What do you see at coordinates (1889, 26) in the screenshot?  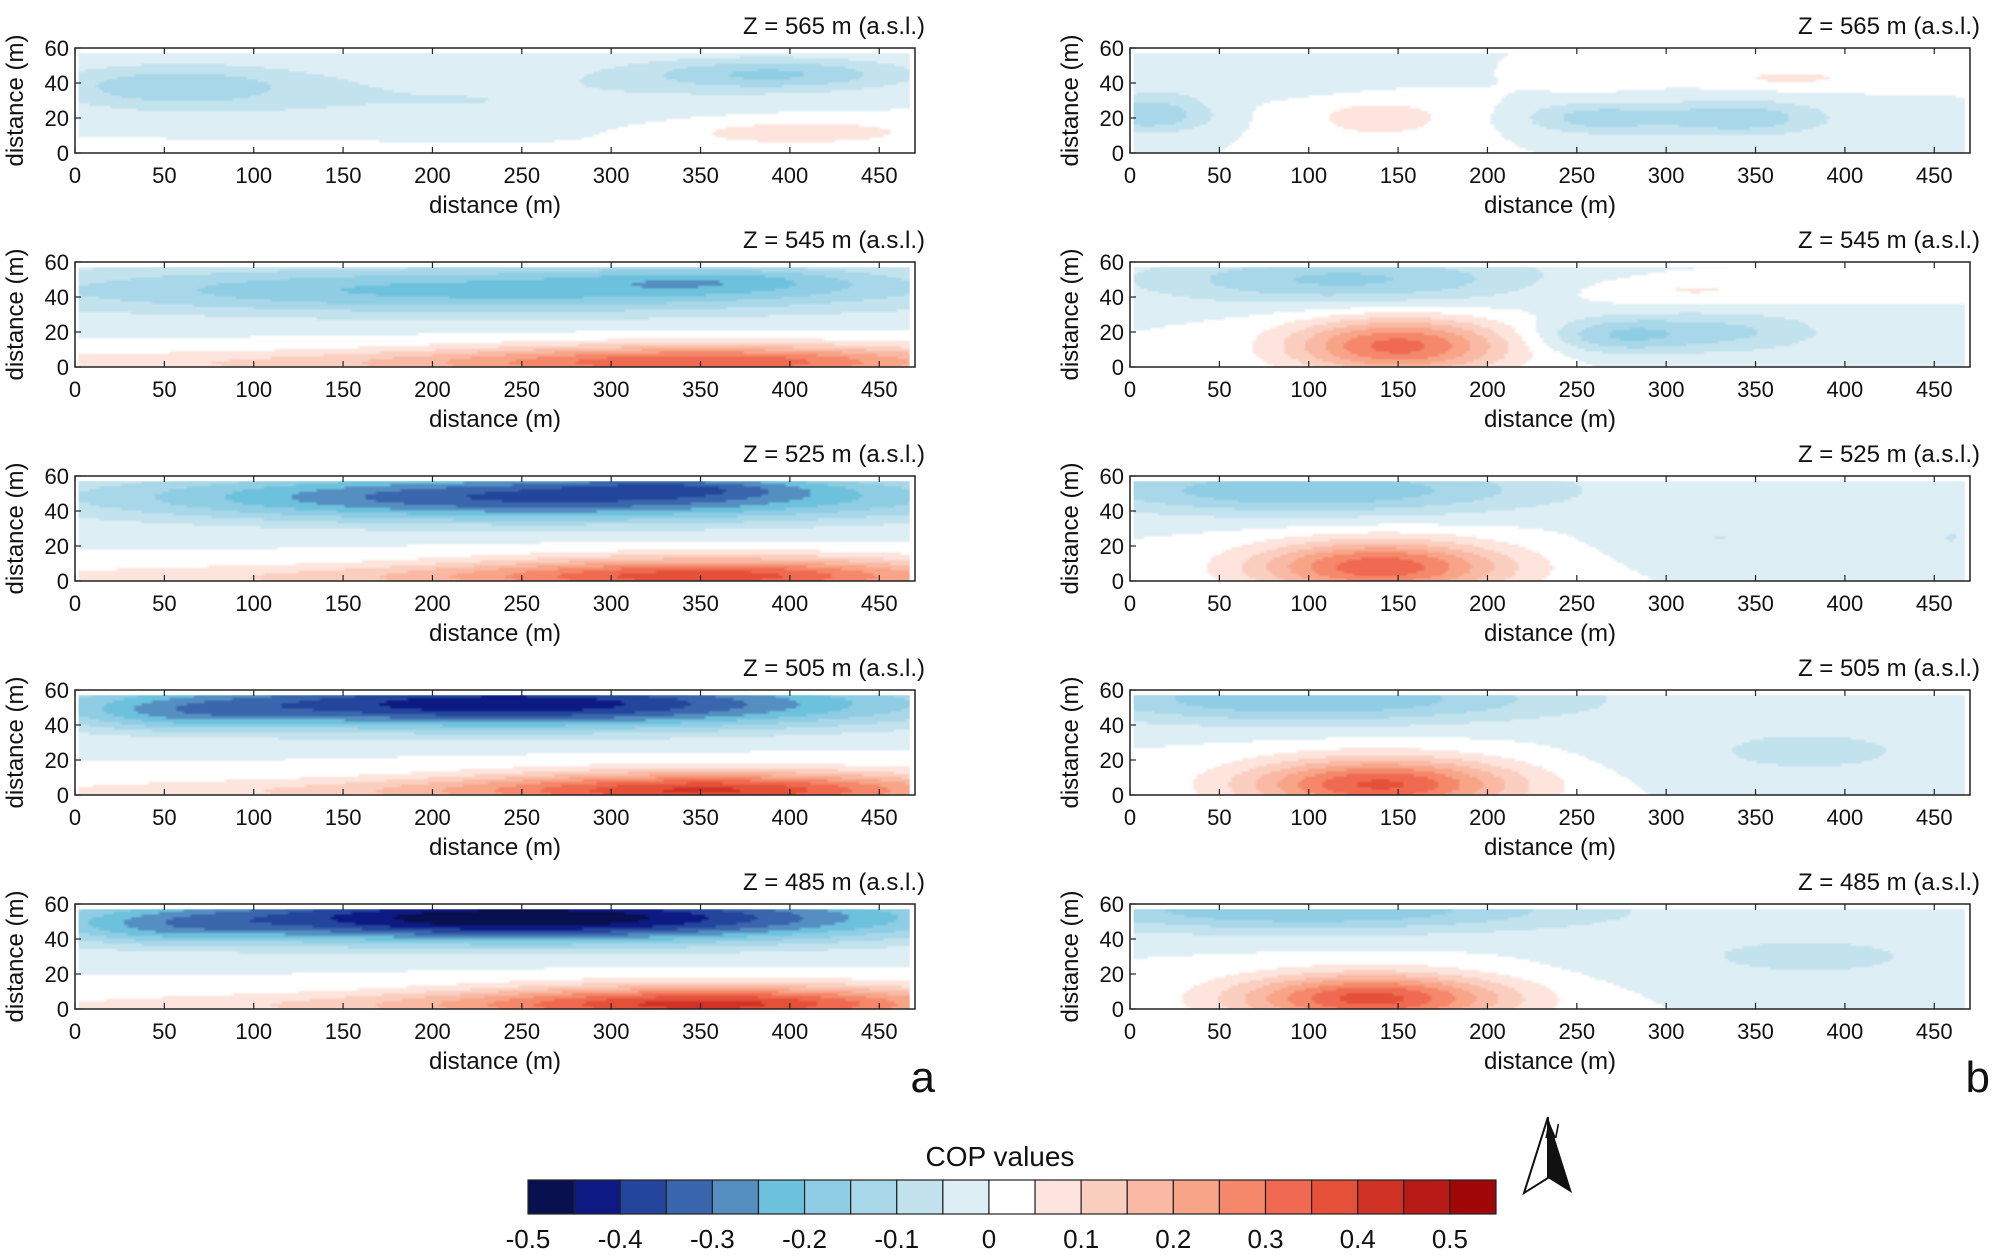 I see `z-level-title: Z = 565 m (a.s.l.)` at bounding box center [1889, 26].